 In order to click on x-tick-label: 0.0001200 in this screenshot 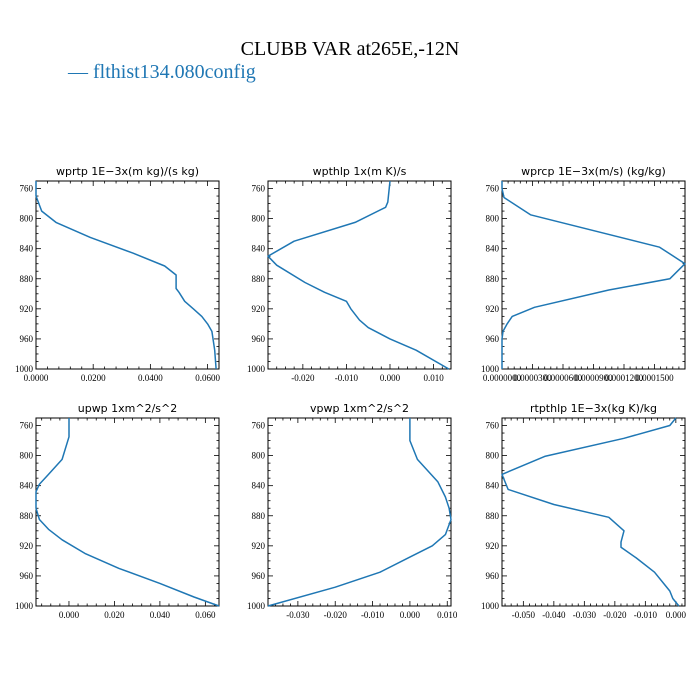, I will do `click(624, 378)`.